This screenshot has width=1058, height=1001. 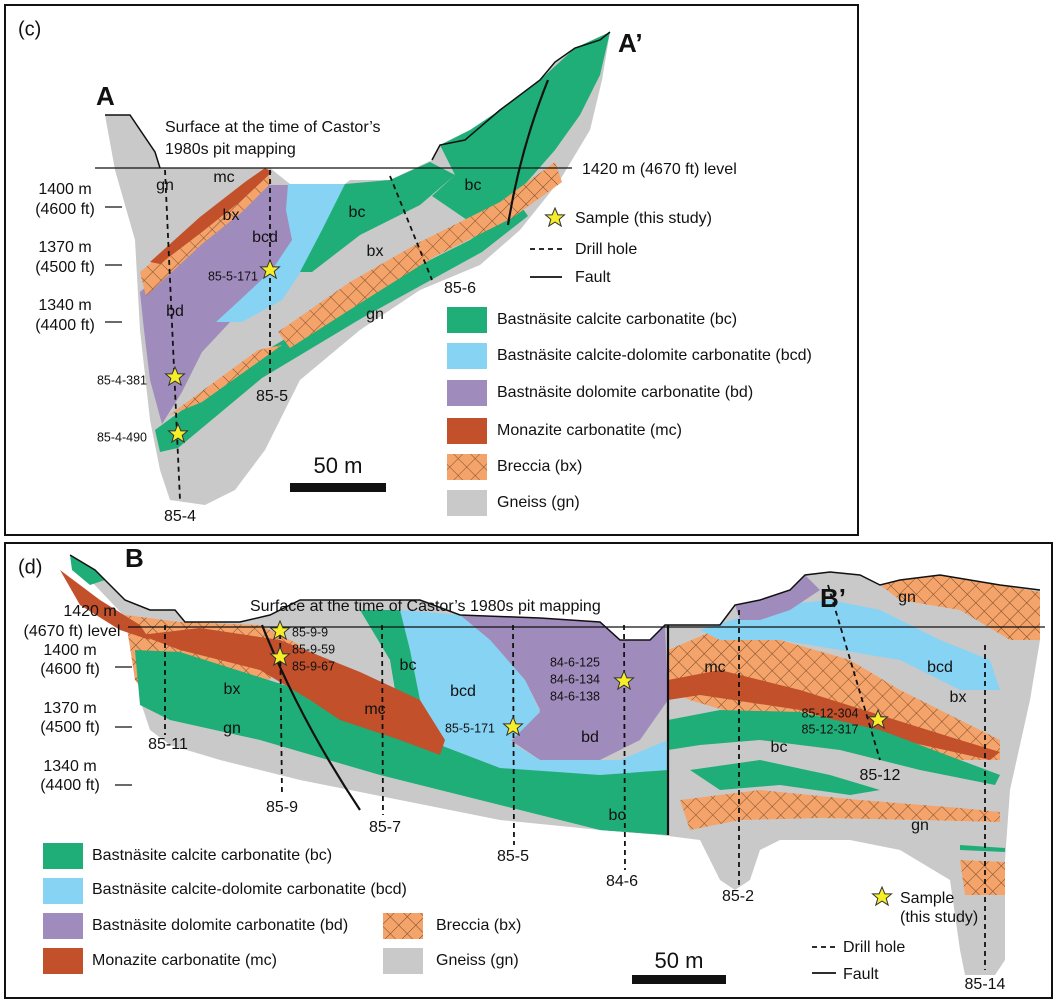 What do you see at coordinates (833, 598) in the screenshot?
I see `section-end: B’` at bounding box center [833, 598].